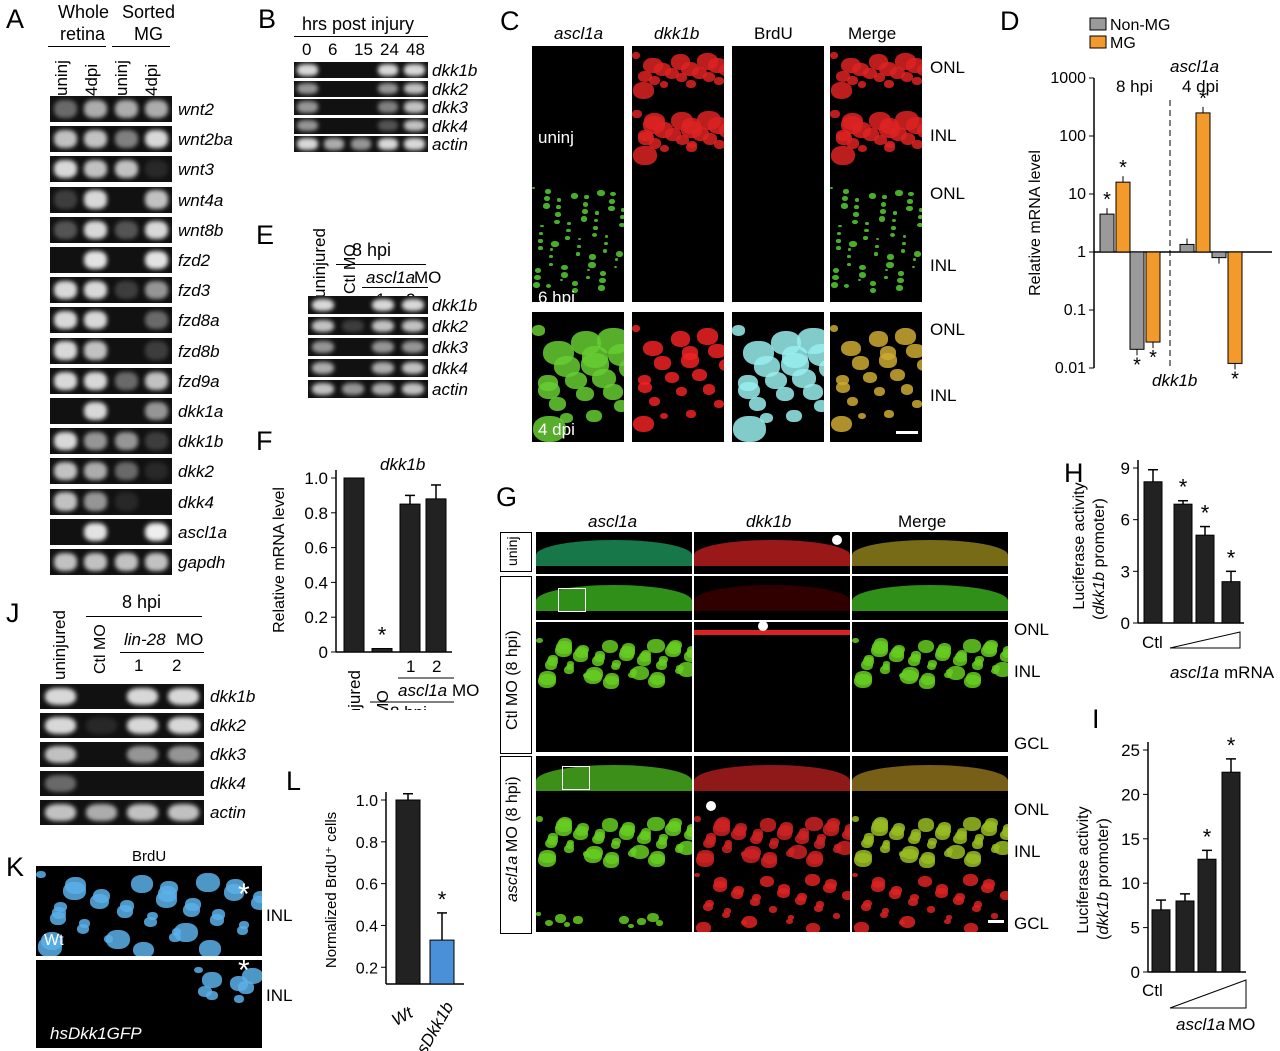 This screenshot has width=1280, height=1051. I want to click on k-micrograph-hsdkk1gfp, so click(149, 1004).